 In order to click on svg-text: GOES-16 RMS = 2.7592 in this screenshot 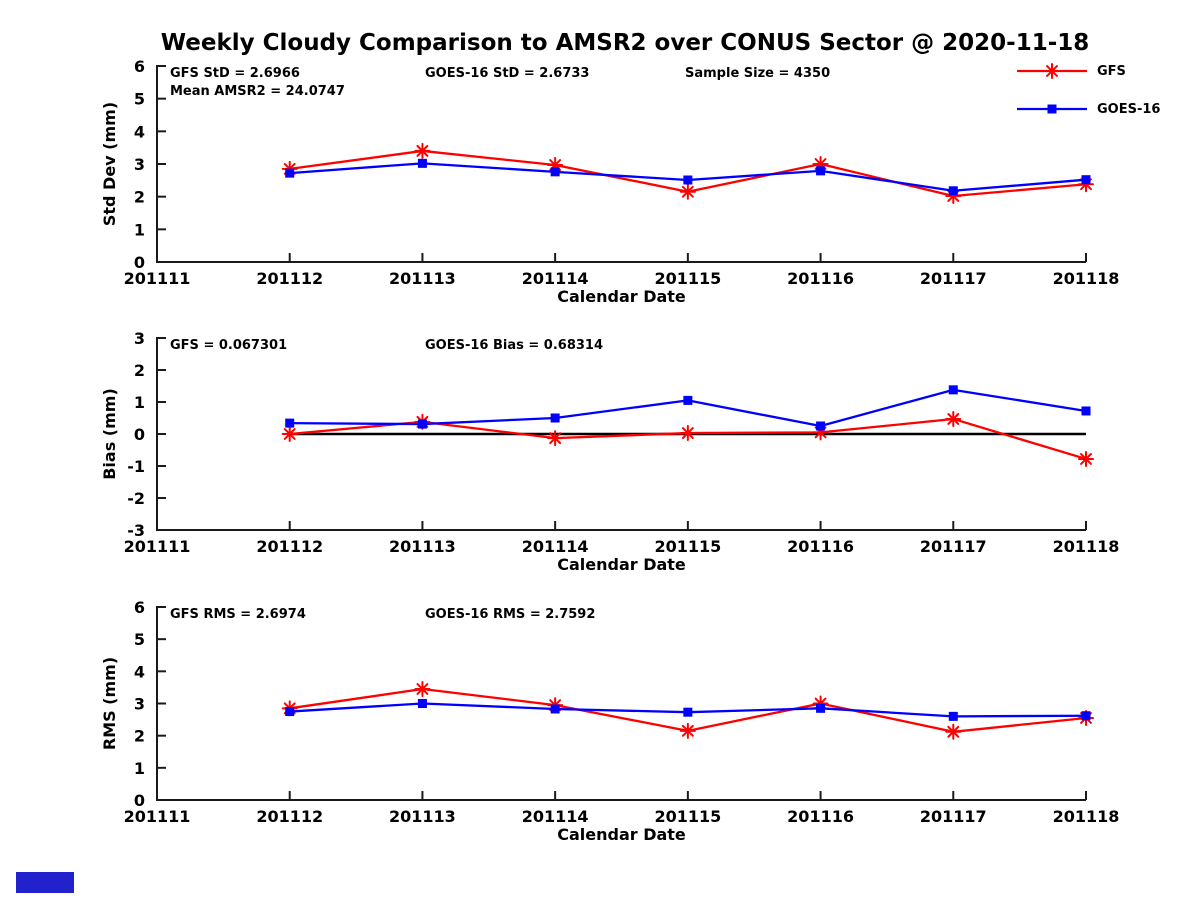, I will do `click(510, 614)`.